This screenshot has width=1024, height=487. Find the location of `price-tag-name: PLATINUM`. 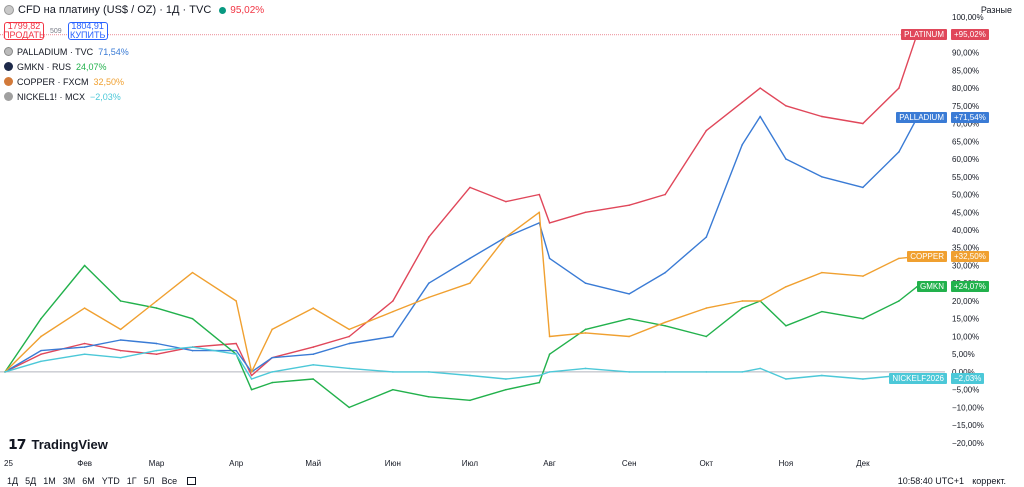

price-tag-name: PLATINUM is located at coordinates (924, 34).